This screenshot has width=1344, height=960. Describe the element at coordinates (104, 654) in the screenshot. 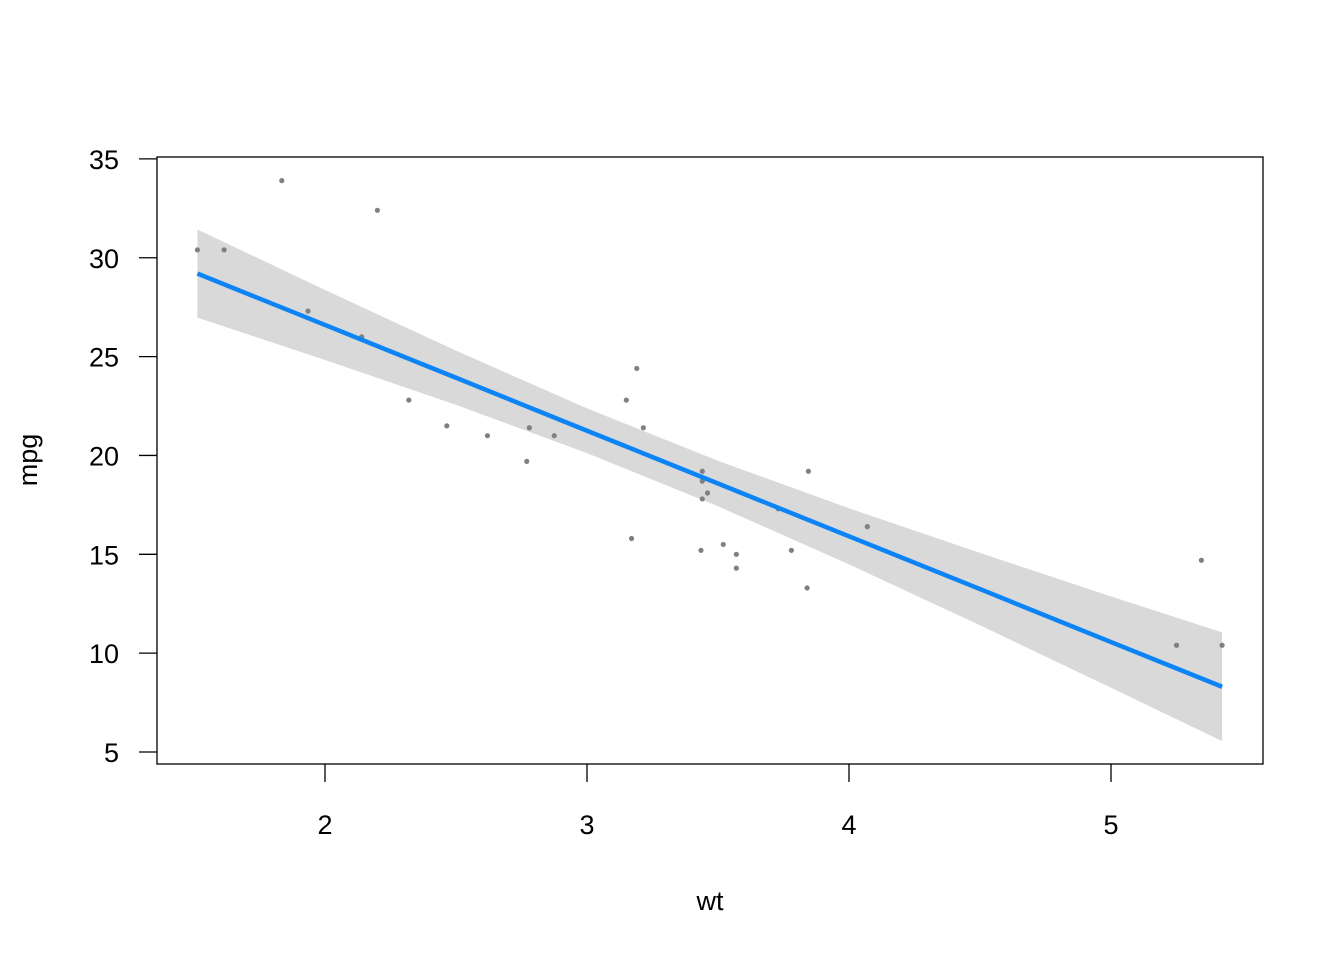

I see `y-tick-label: 10` at that location.